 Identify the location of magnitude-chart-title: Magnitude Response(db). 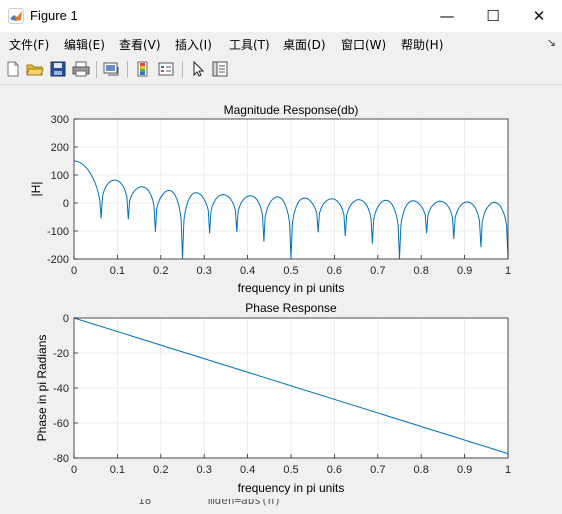
(291, 110).